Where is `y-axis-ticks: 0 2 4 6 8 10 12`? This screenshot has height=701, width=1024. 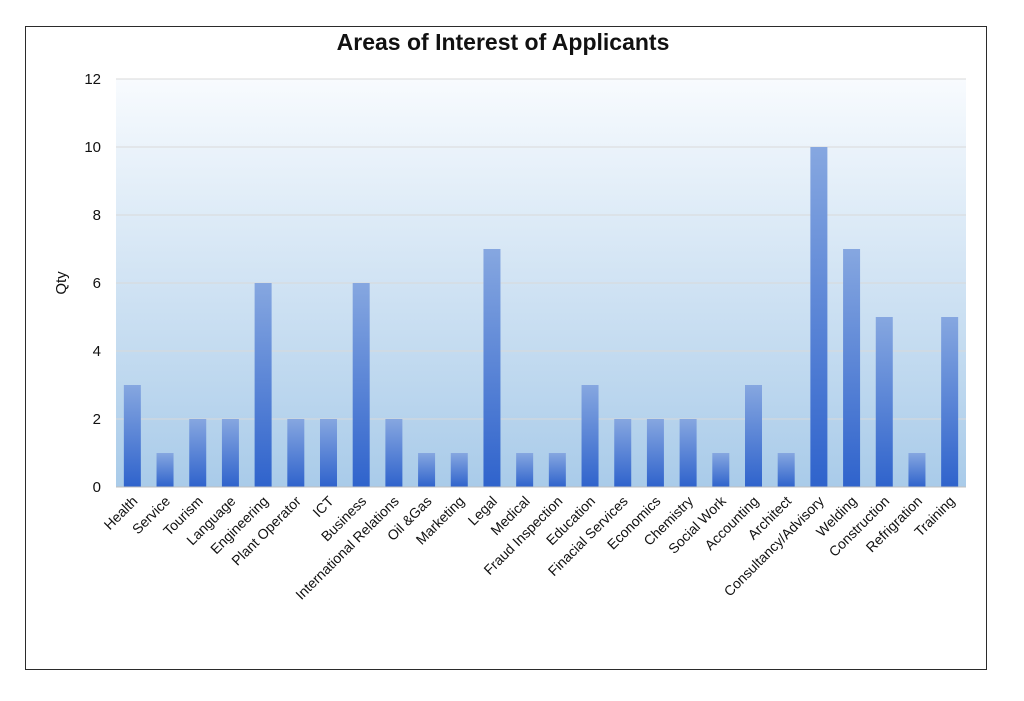 y-axis-ticks: 0 2 4 6 8 10 12 is located at coordinates (92, 283).